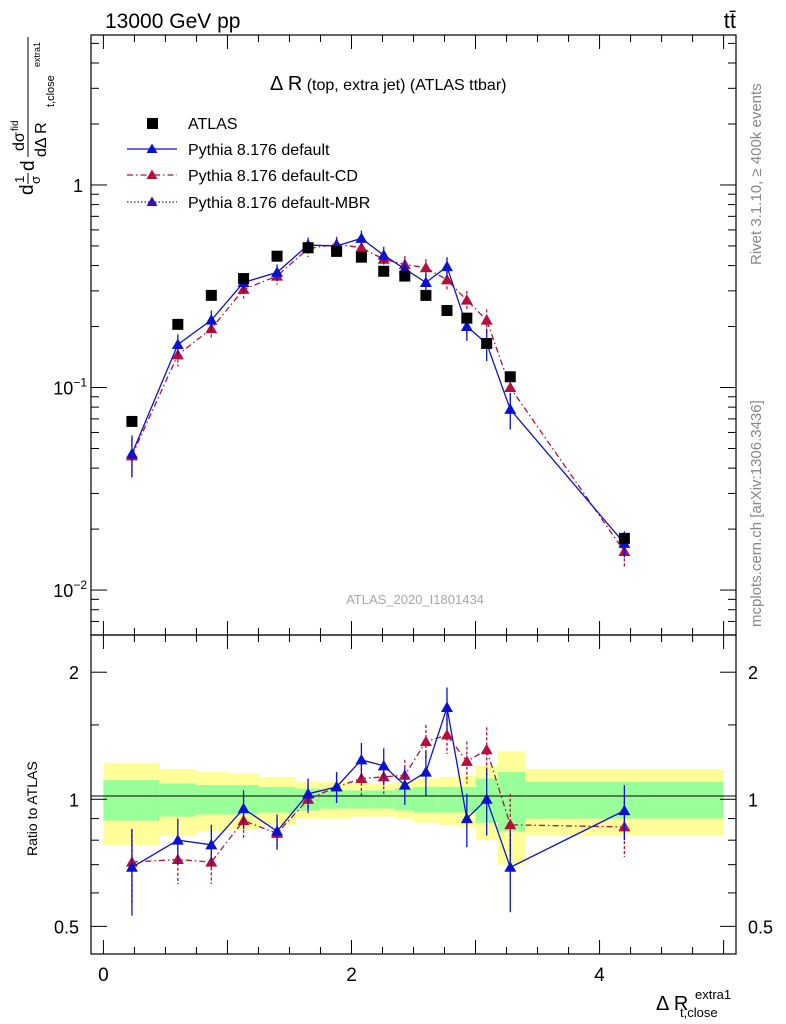  What do you see at coordinates (152, 201) in the screenshot?
I see `legend-marker-pythia-mbr` at bounding box center [152, 201].